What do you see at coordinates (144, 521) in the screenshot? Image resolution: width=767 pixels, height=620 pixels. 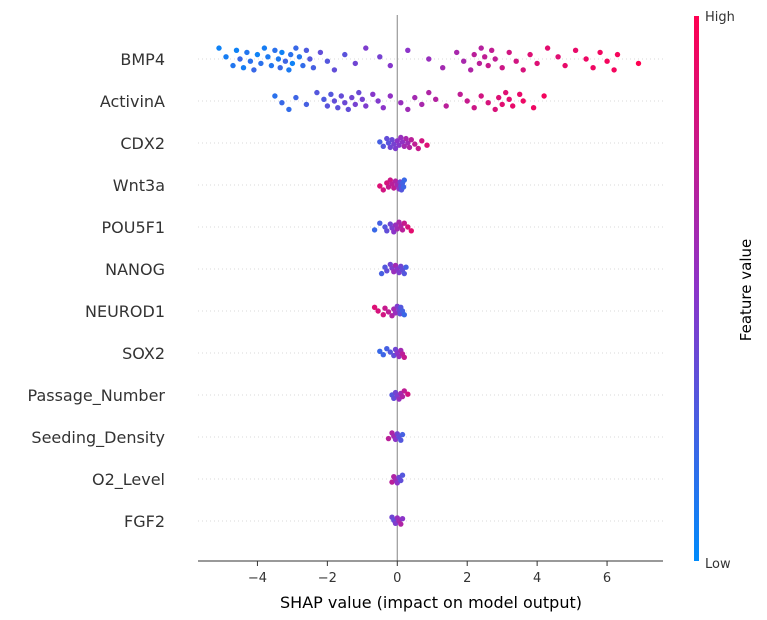 I see `feature-label: FGF2` at bounding box center [144, 521].